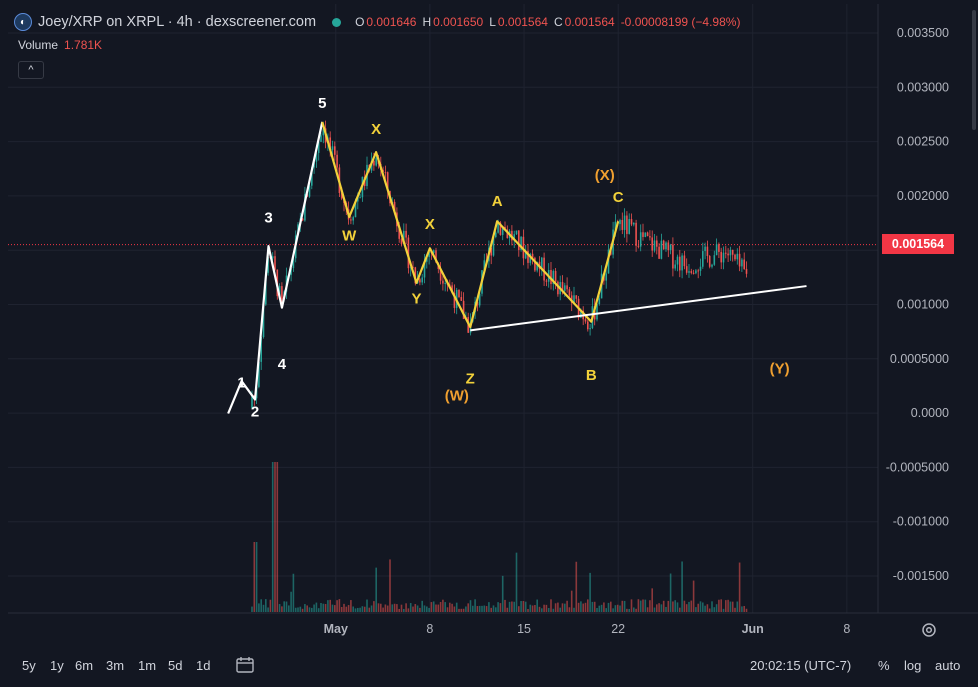 Image resolution: width=978 pixels, height=687 pixels. What do you see at coordinates (780, 369) in the screenshot?
I see `wave-label: (Y)` at bounding box center [780, 369].